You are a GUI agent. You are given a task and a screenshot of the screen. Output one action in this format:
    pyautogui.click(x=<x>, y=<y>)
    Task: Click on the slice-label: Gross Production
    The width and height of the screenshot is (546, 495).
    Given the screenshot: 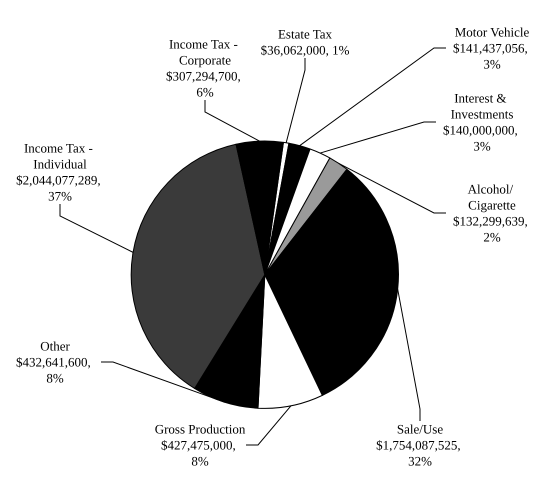 What is the action you would take?
    pyautogui.click(x=200, y=429)
    